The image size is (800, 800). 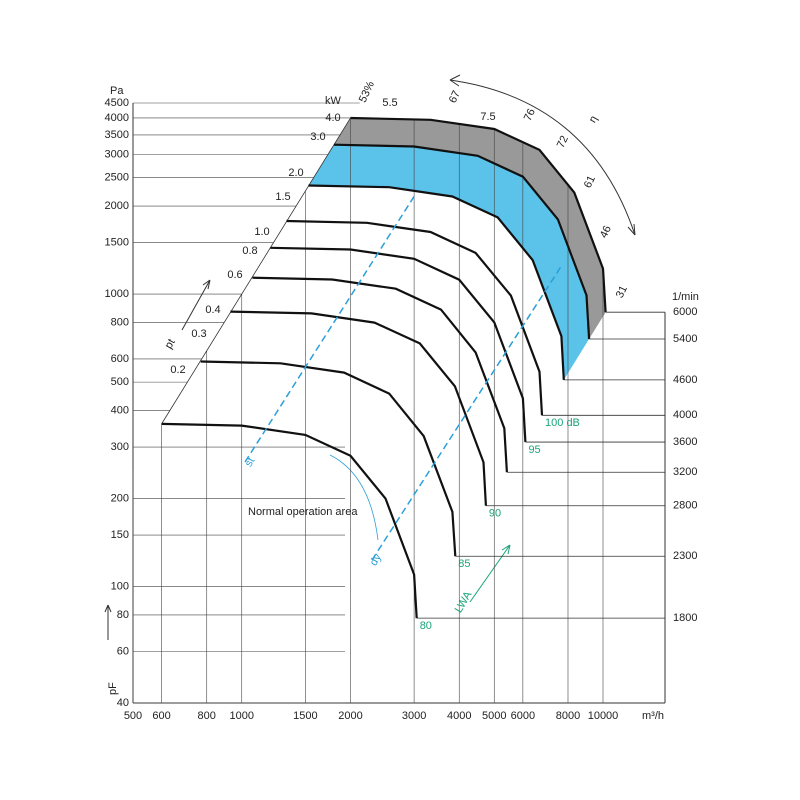 I want to click on power-label: 2.0, so click(x=295, y=173).